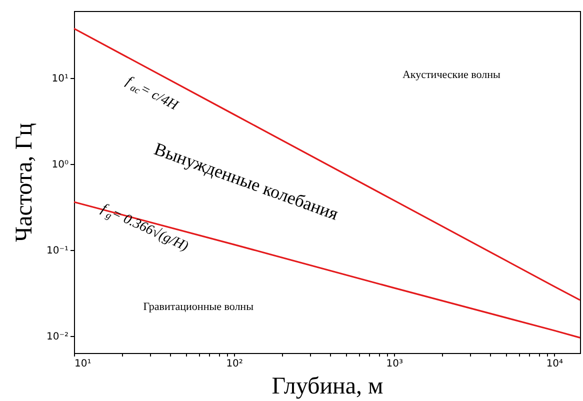  What do you see at coordinates (328, 387) in the screenshot?
I see `x-axis-title: Глубина, м` at bounding box center [328, 387].